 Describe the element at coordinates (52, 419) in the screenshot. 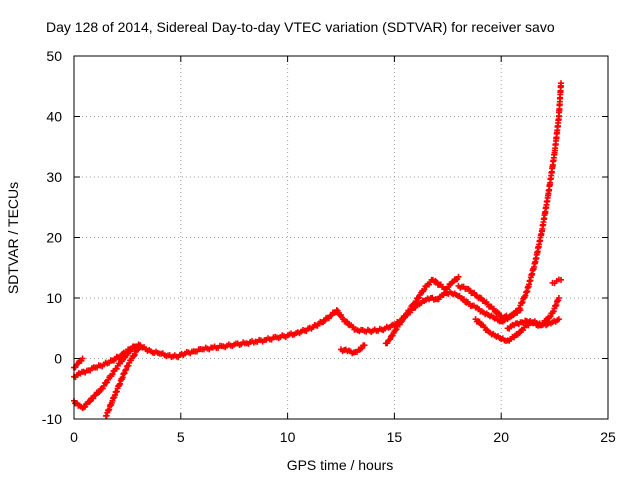

I see `y-tick-label: -10` at that location.